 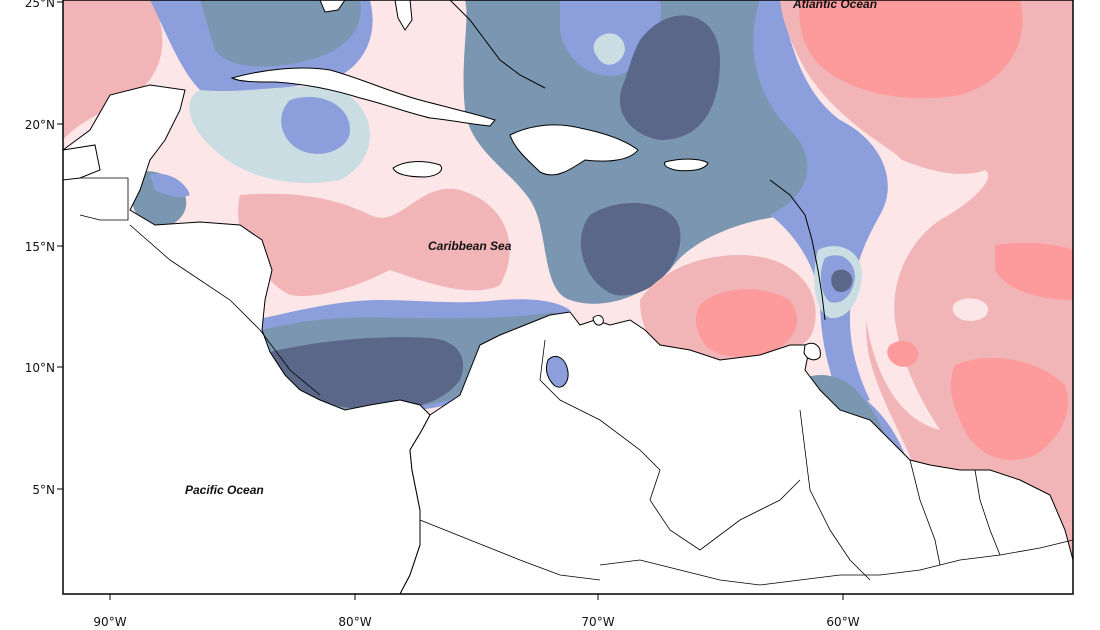 I want to click on caribbean-sea-label: Caribbean Sea, so click(x=470, y=246).